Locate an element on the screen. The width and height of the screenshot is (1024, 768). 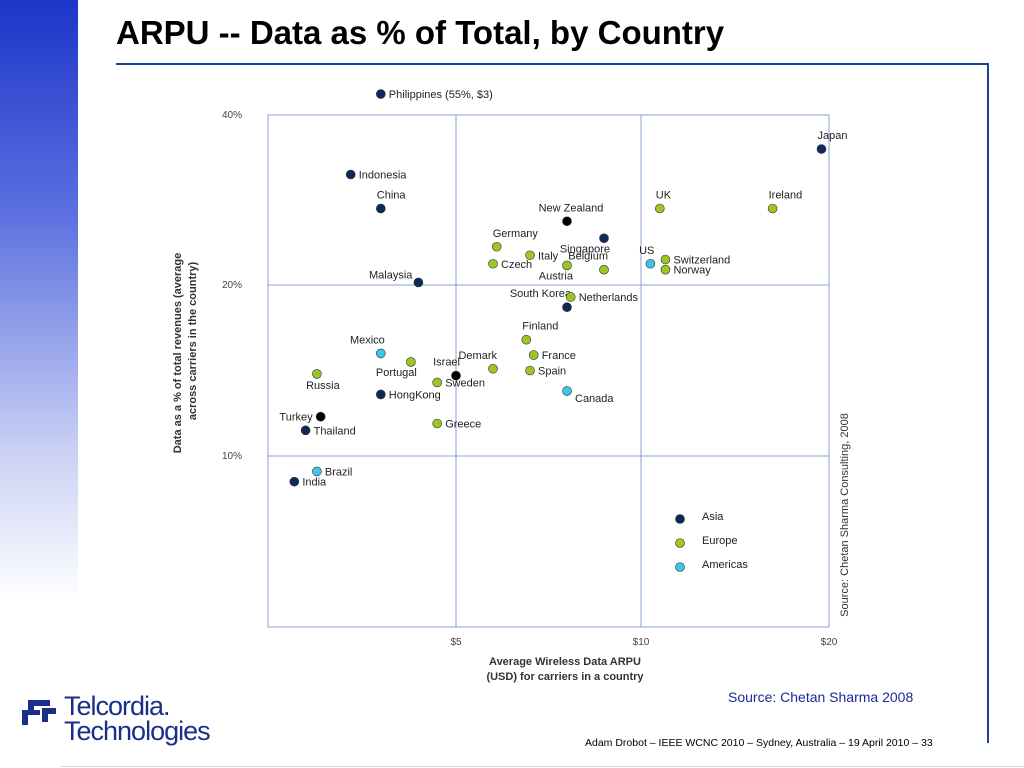
point-spain is located at coordinates (530, 370).